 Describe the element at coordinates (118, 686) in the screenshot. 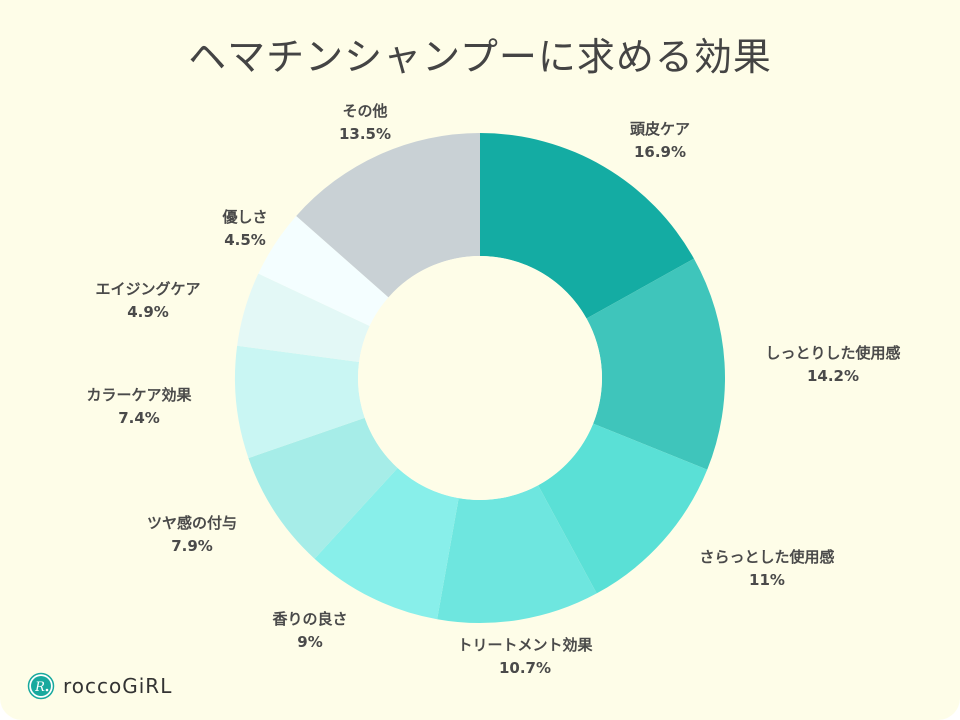

I see `brand-name: roccoGiRL` at that location.